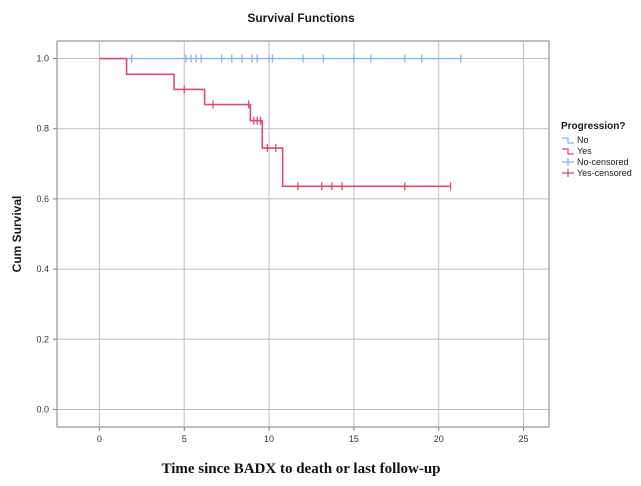 This screenshot has width=641, height=486. What do you see at coordinates (301, 18) in the screenshot?
I see `chart-title: Survival Functions` at bounding box center [301, 18].